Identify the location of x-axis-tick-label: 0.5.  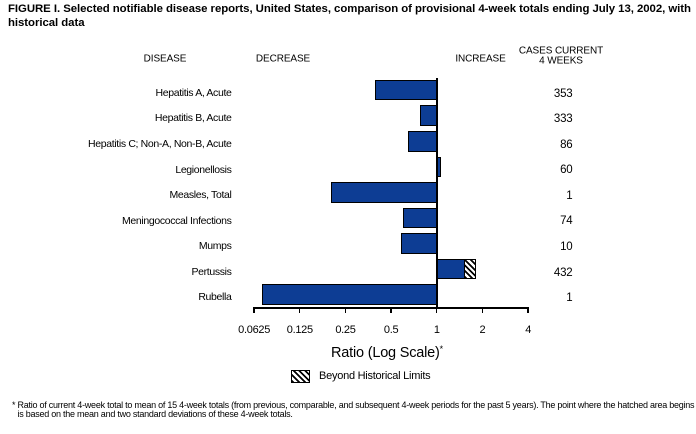
(391, 330).